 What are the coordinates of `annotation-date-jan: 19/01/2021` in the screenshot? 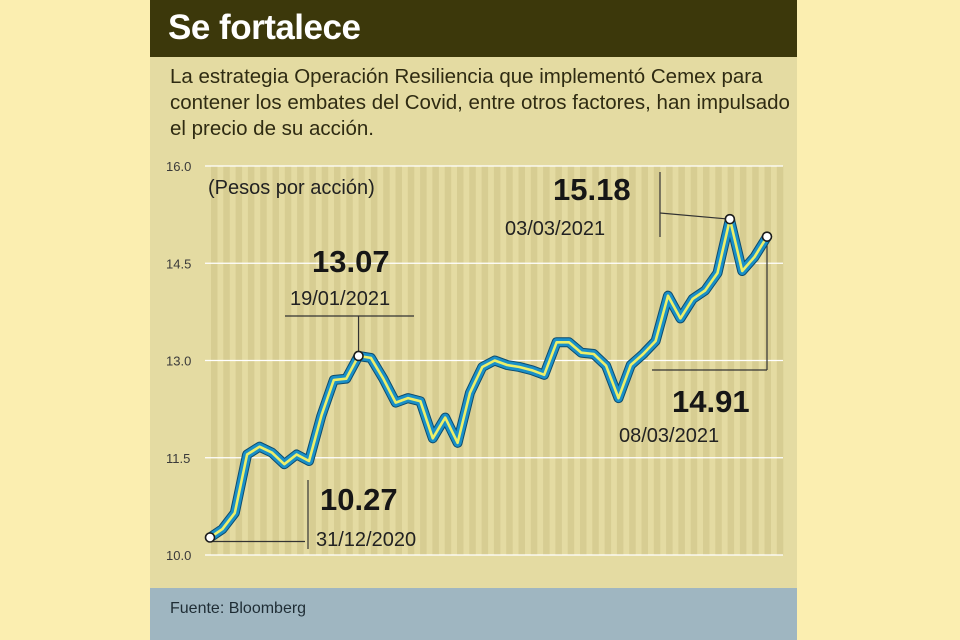 It's located at (340, 299).